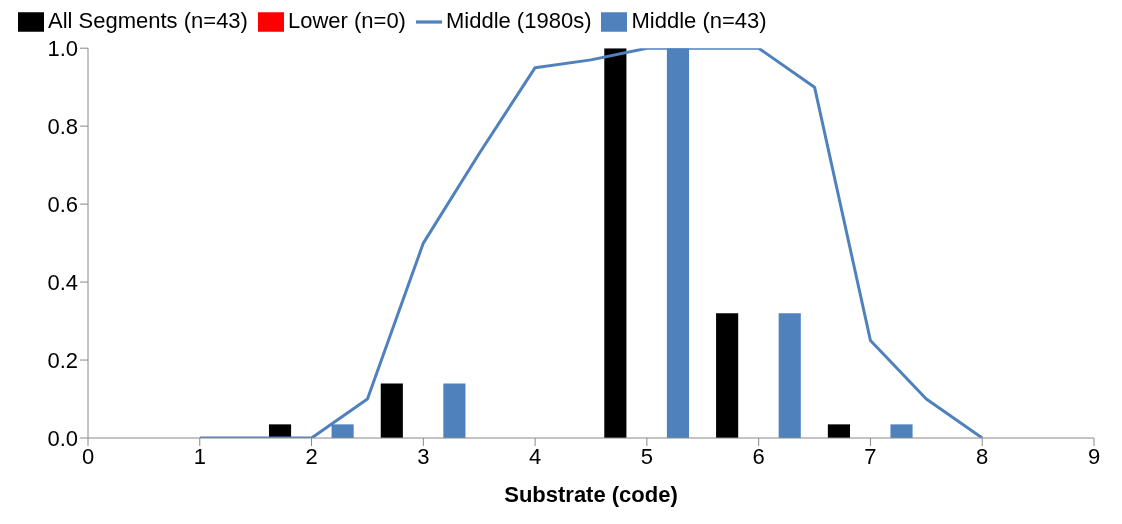  I want to click on x-tick-label: 9, so click(1094, 456).